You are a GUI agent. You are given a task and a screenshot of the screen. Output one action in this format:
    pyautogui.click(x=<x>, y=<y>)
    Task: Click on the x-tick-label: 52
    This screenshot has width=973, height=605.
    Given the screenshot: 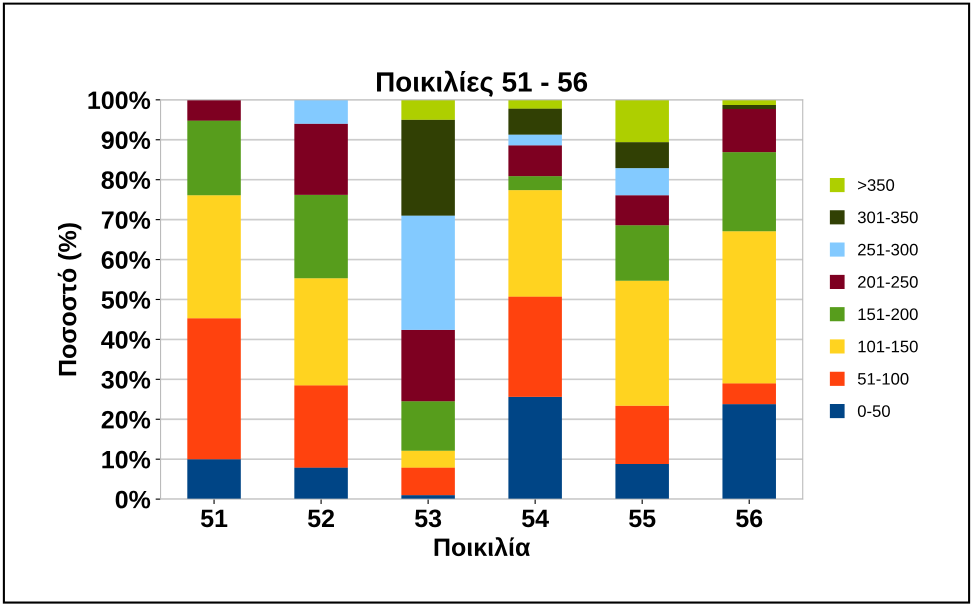 What is the action you would take?
    pyautogui.click(x=321, y=519)
    